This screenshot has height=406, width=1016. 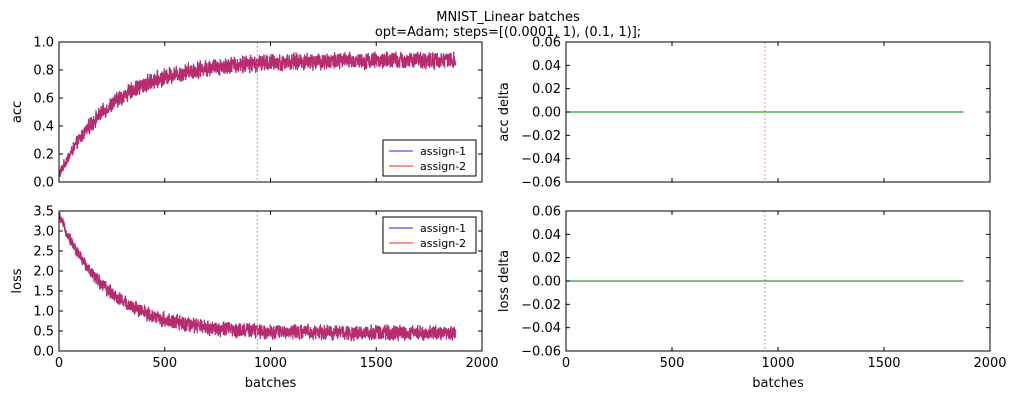 I want to click on y-tick-label: 2.5, so click(x=43, y=252).